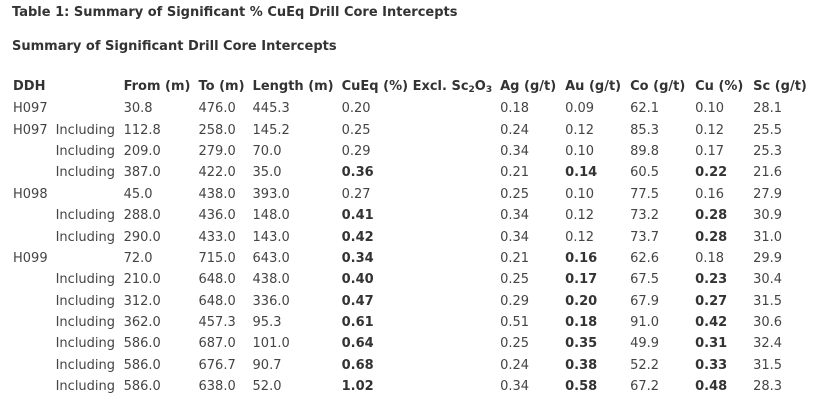 Image resolution: width=830 pixels, height=406 pixels. What do you see at coordinates (768, 173) in the screenshot?
I see `cell-sc: 21.6` at bounding box center [768, 173].